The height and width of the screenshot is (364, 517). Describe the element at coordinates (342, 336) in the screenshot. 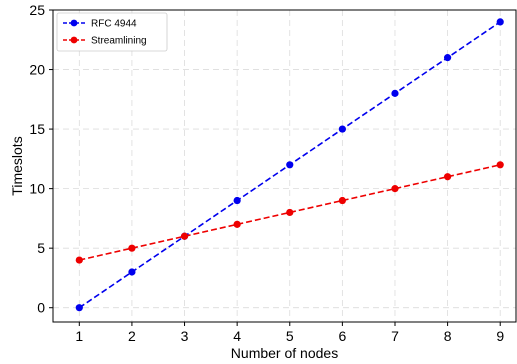

I see `x-tick-label-6: 6` at that location.